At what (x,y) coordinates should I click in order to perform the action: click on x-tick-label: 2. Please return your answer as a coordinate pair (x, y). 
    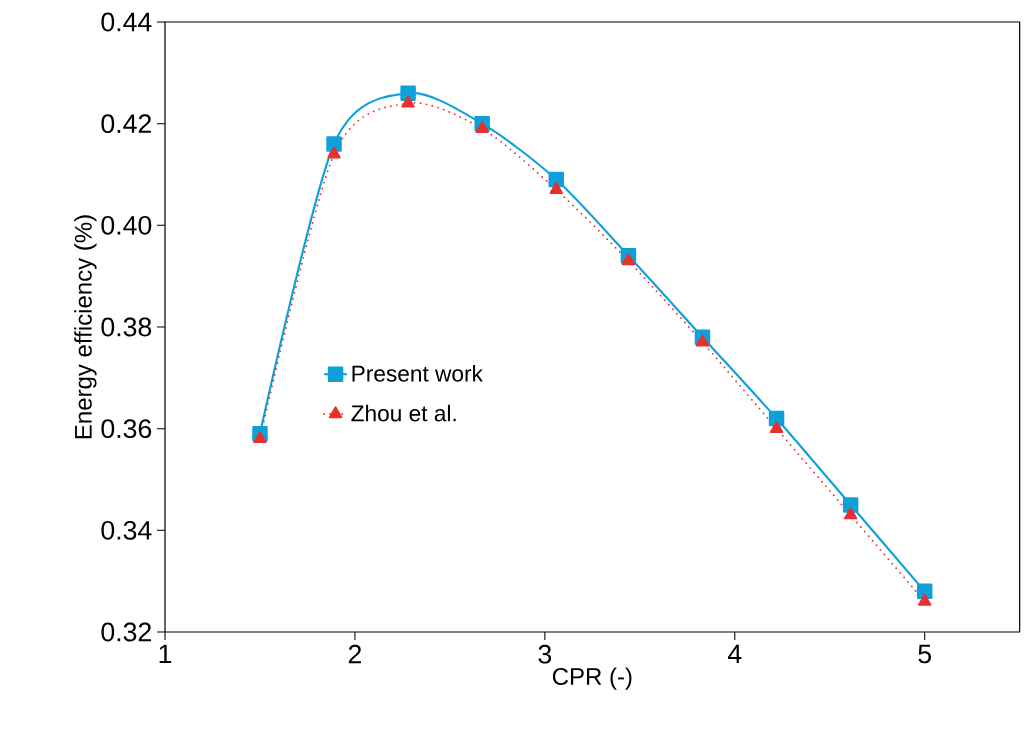
    Looking at the image, I should click on (354, 654).